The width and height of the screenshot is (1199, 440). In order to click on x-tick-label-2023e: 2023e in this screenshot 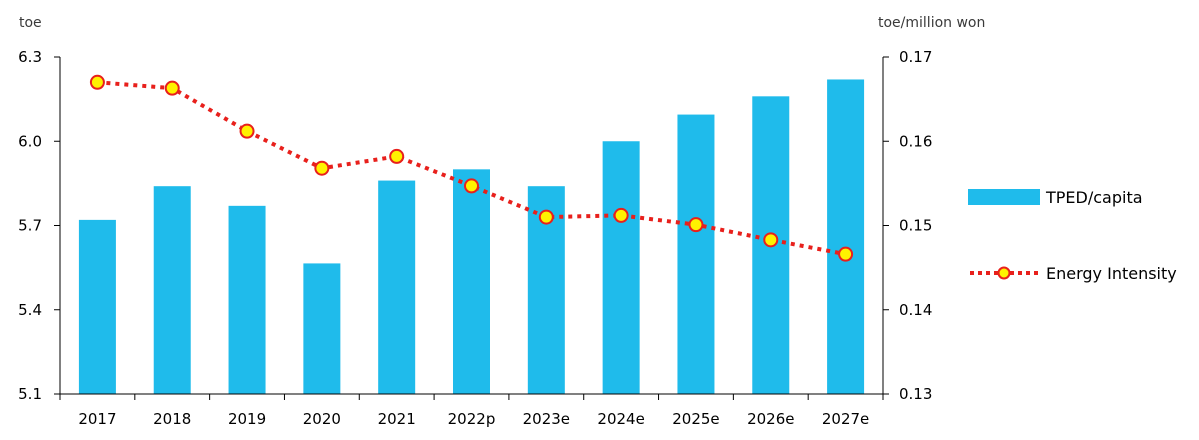, I will do `click(546, 419)`.